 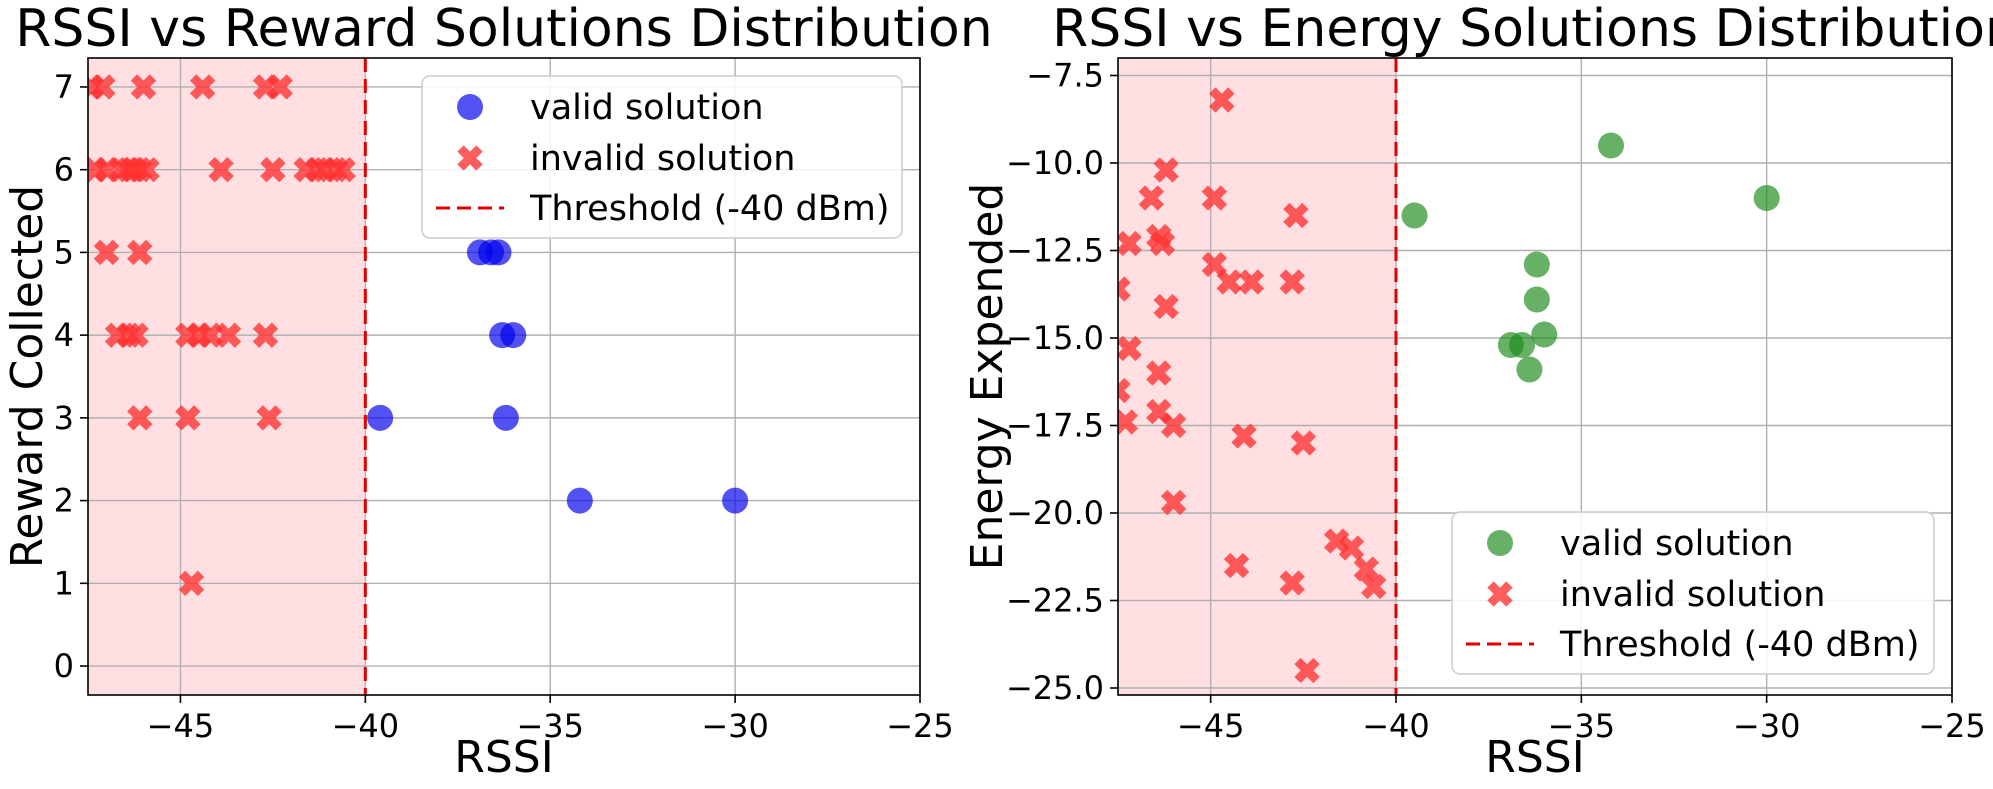 What do you see at coordinates (64, 170) in the screenshot?
I see `y-tick-label: 6` at bounding box center [64, 170].